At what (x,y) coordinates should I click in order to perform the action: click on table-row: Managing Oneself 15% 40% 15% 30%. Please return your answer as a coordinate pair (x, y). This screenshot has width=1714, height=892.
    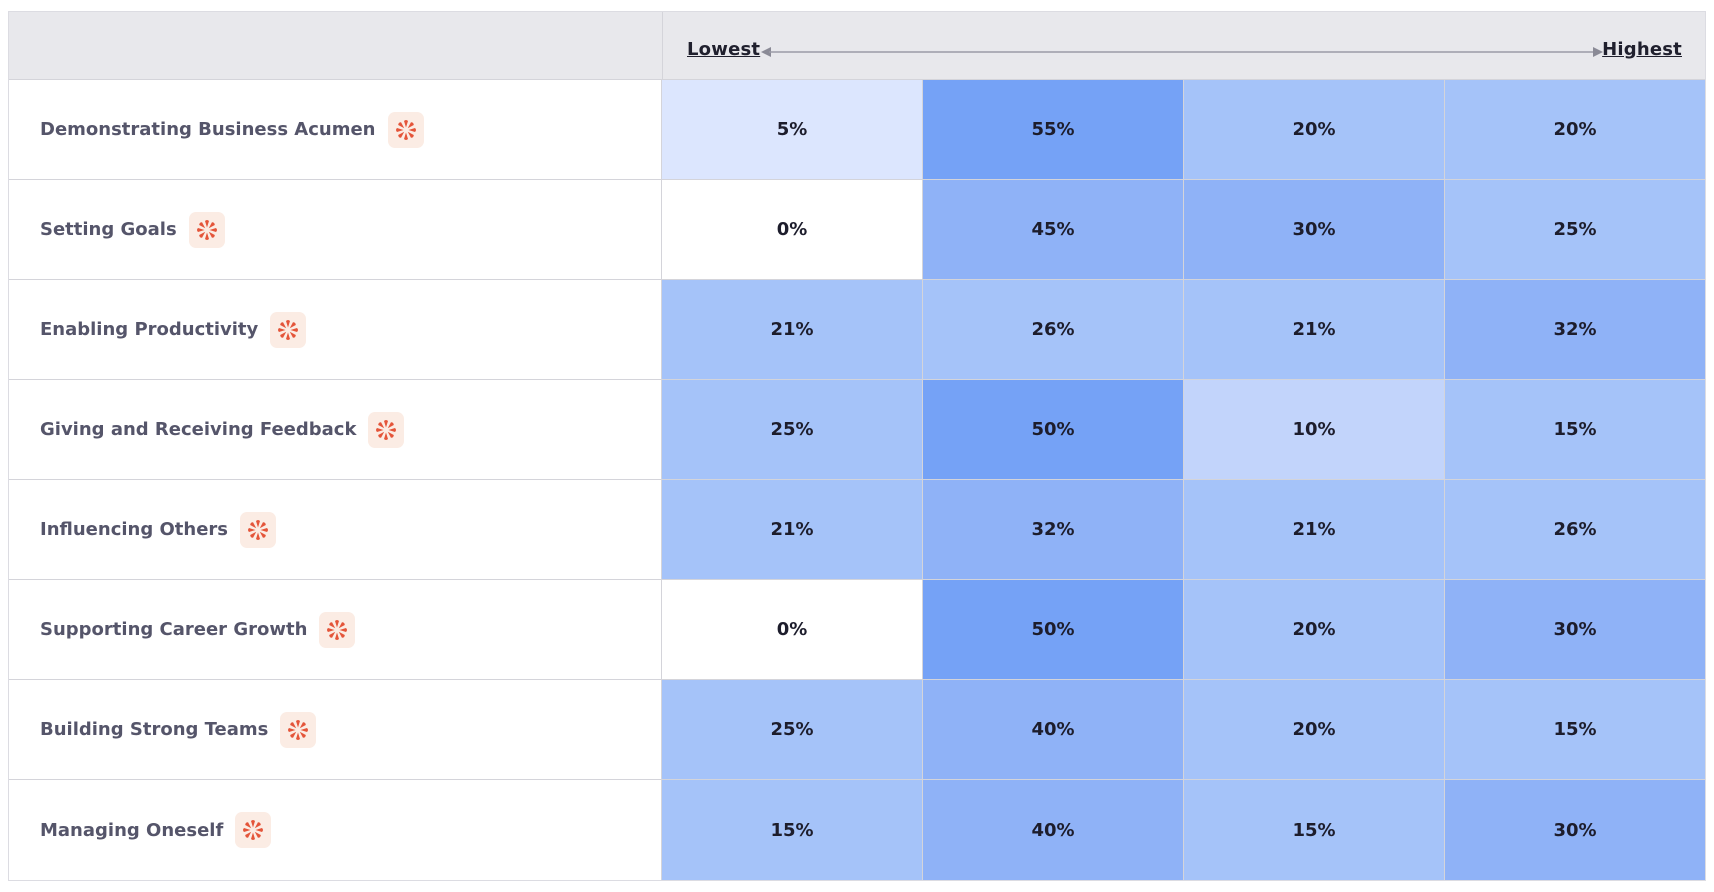
    Looking at the image, I should click on (857, 830).